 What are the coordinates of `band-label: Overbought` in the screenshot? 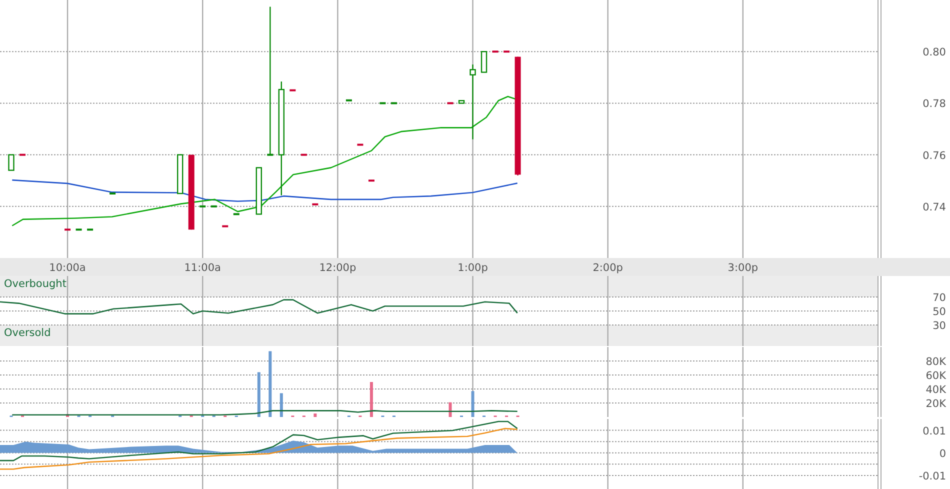 It's located at (35, 284).